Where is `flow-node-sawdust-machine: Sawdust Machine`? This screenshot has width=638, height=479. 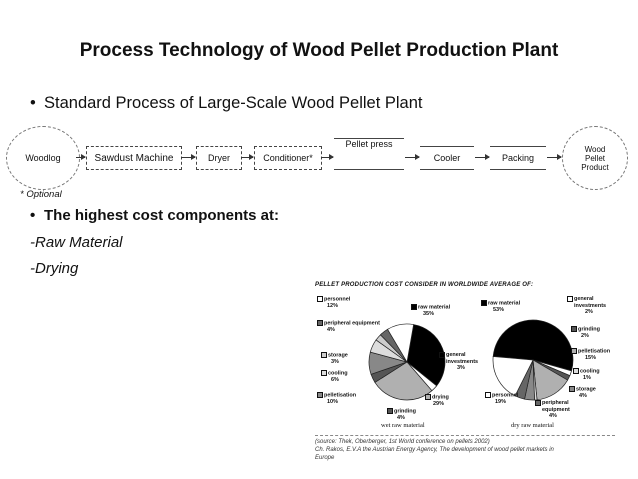
flow-node-sawdust-machine: Sawdust Machine is located at coordinates (134, 158).